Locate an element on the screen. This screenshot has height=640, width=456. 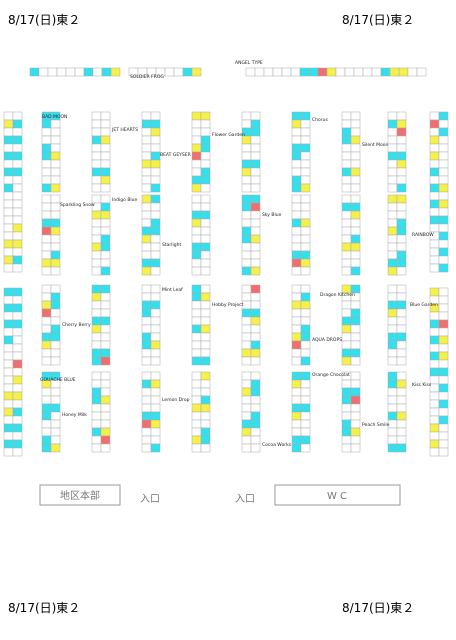
circle-name: Peach Smile is located at coordinates (376, 425).